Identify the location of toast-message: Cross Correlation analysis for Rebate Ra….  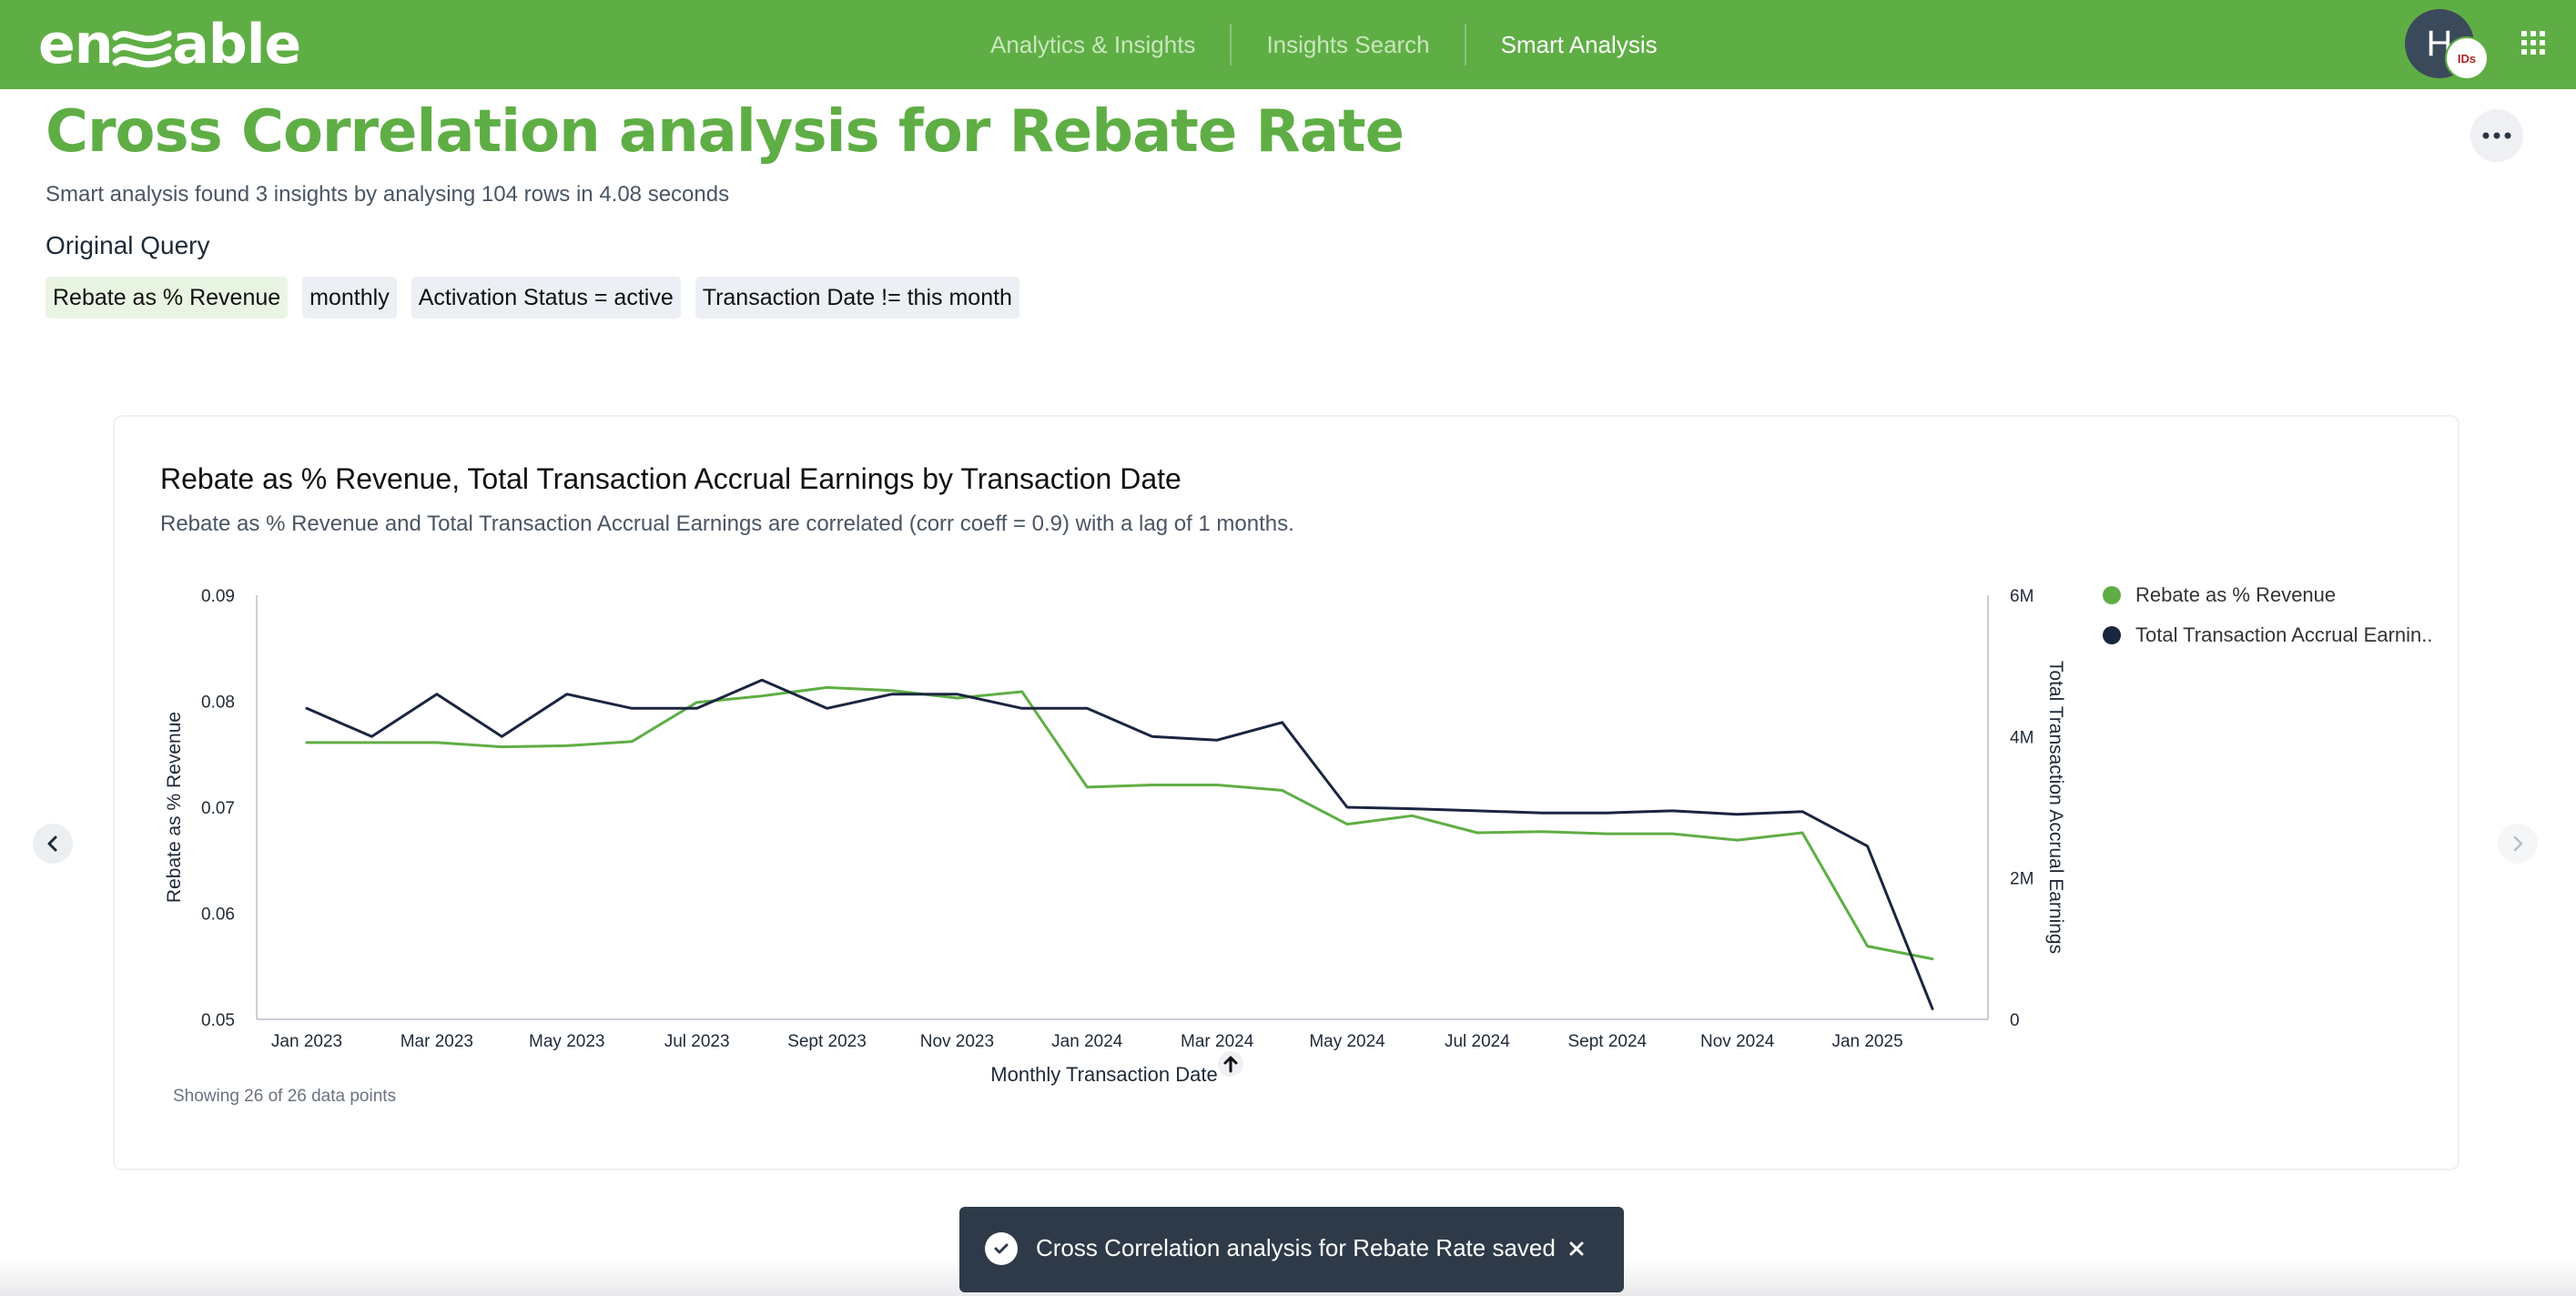
(1296, 1247).